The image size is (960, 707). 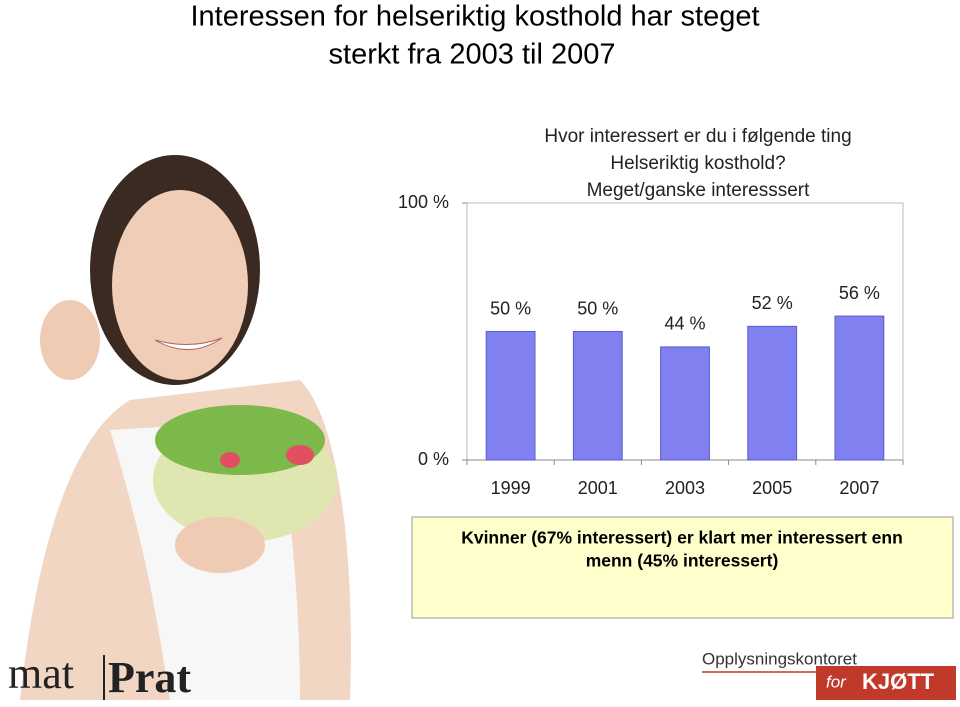 I want to click on callout-text: menn (45% interessert), so click(x=682, y=561).